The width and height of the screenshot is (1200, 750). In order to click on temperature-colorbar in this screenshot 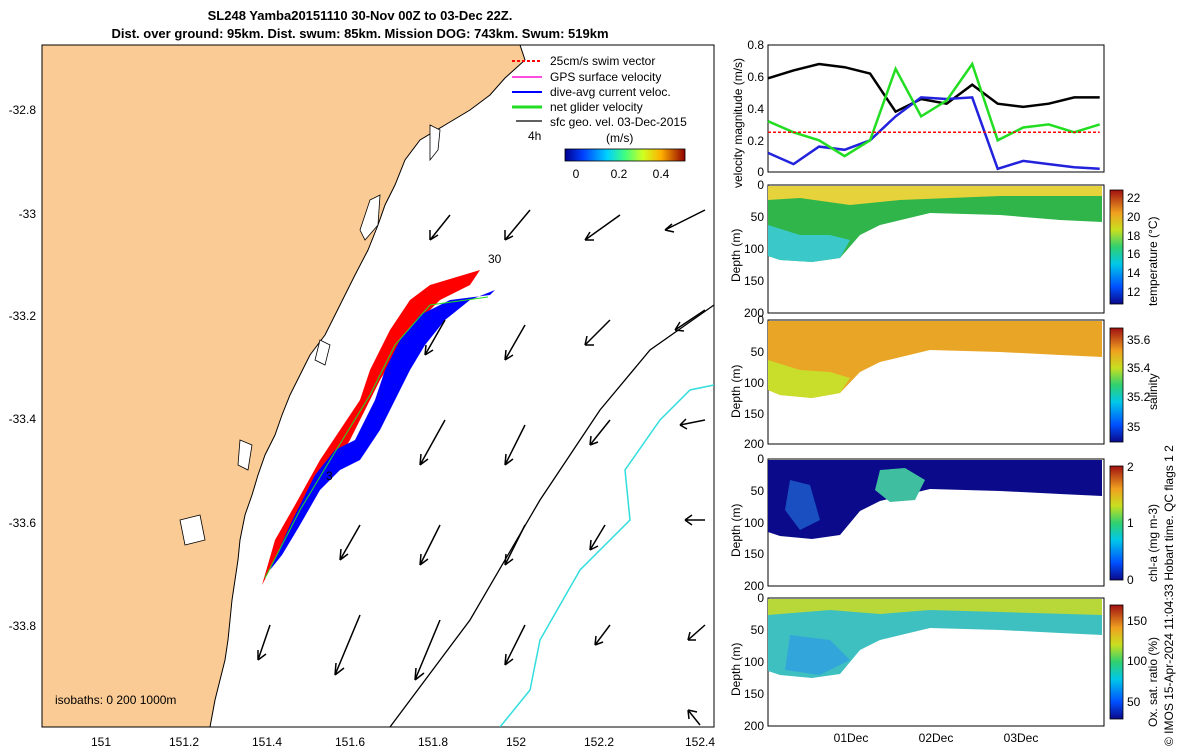, I will do `click(1116, 247)`.